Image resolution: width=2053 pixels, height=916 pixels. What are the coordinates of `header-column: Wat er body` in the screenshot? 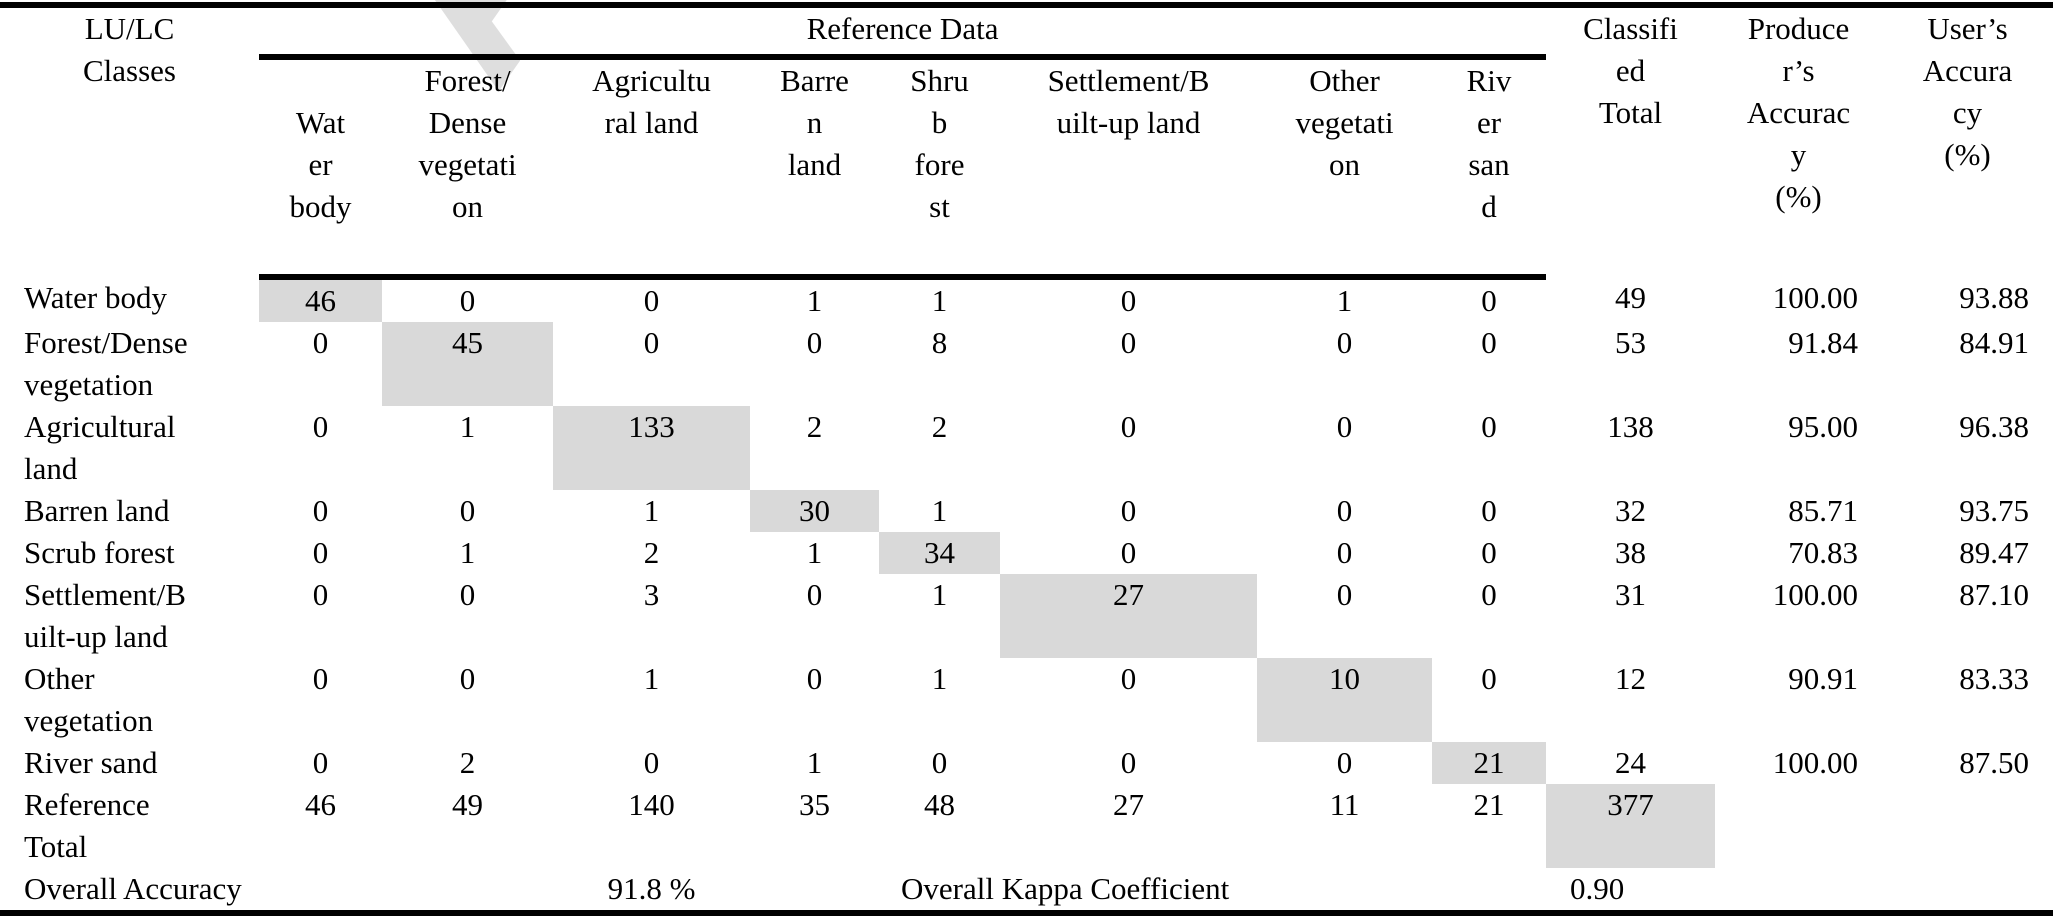 It's located at (320, 168).